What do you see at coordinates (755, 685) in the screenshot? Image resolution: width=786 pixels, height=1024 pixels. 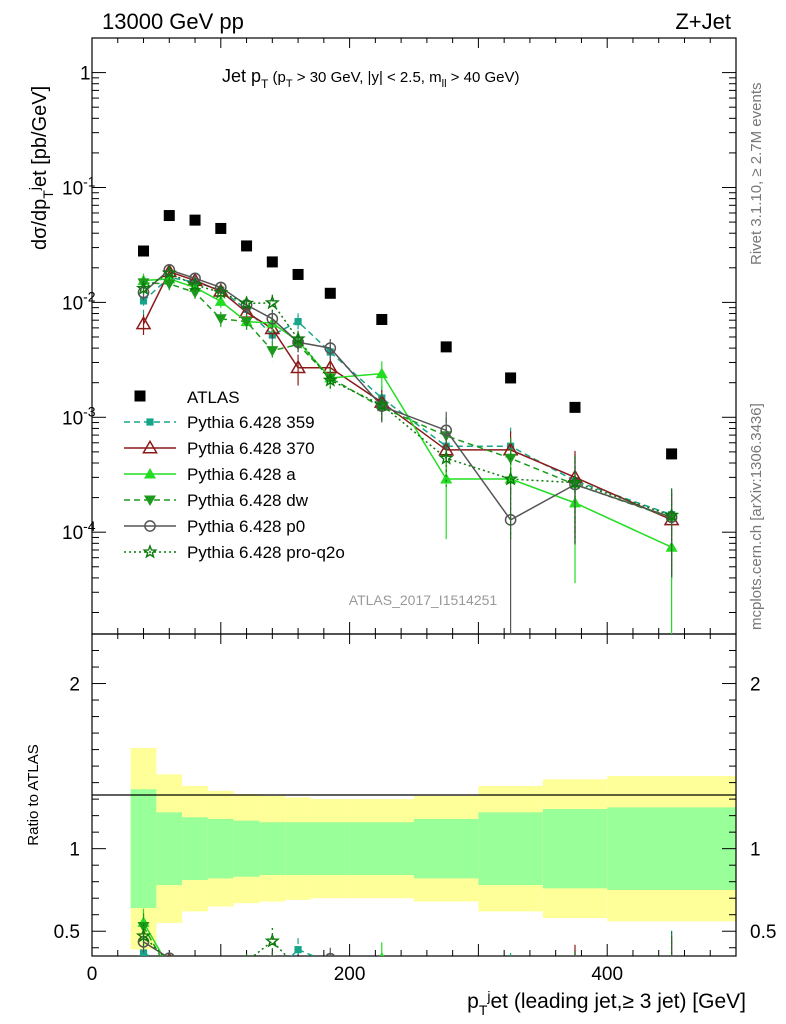 I see `ratio-tick-label: 2` at bounding box center [755, 685].